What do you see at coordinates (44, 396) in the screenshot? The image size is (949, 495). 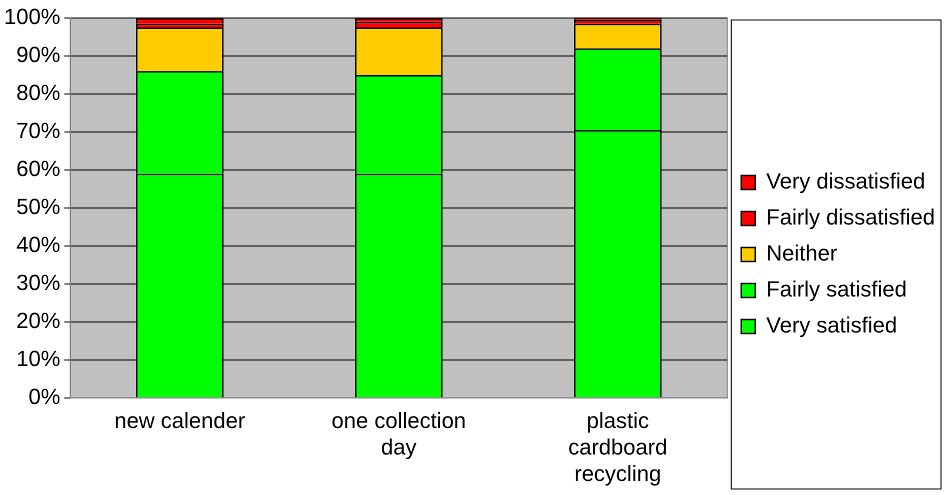 I see `y-tick-label: 0%` at bounding box center [44, 396].